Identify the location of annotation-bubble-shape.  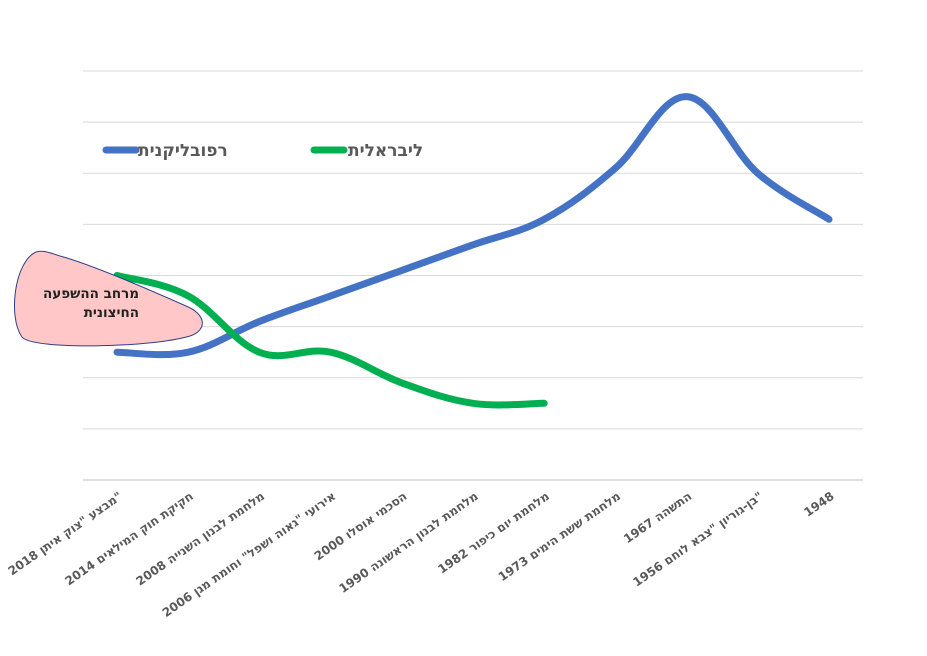
(108, 298).